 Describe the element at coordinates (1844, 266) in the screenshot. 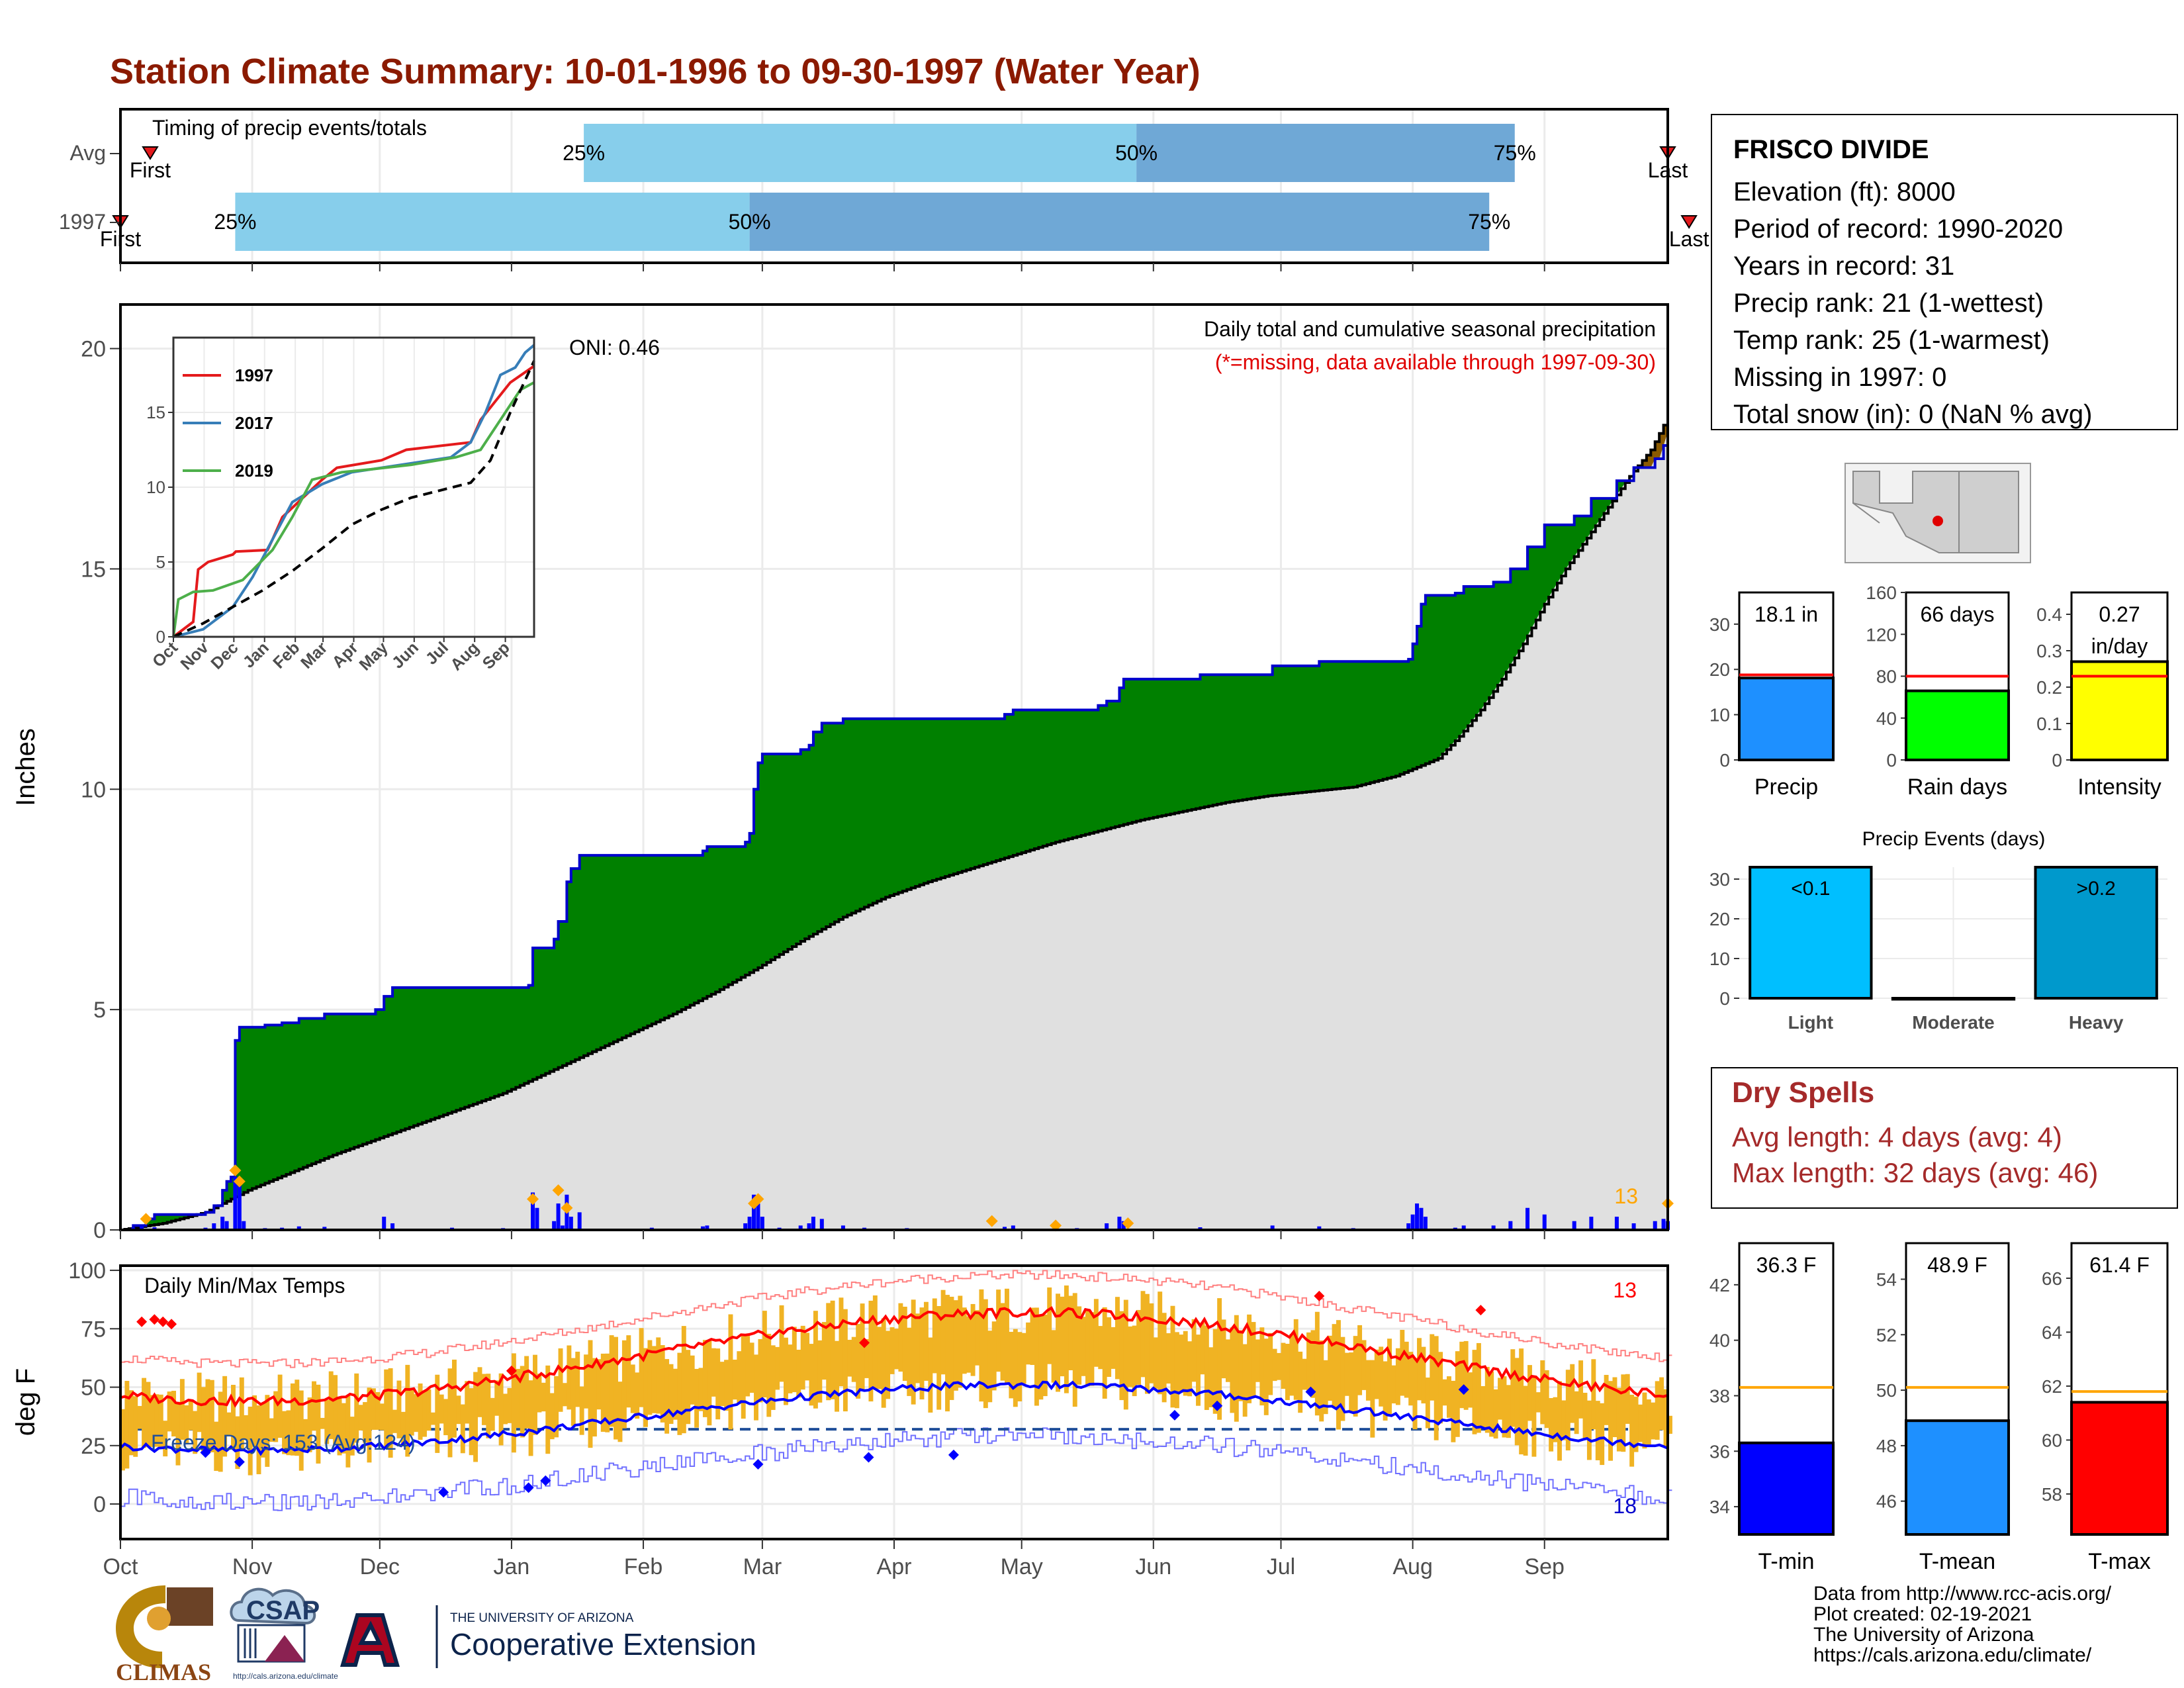

I see `station-years: Years in record: 31` at that location.